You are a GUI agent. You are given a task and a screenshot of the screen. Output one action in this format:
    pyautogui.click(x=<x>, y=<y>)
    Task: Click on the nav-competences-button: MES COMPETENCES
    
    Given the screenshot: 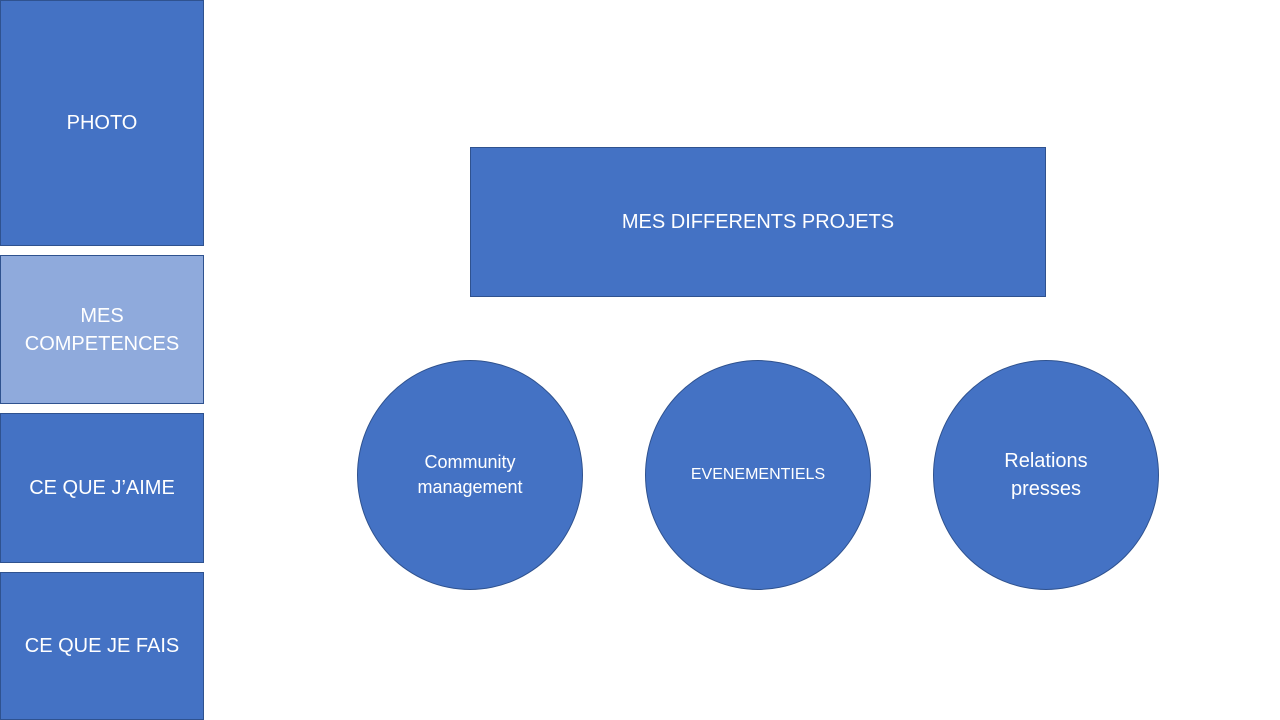 What is the action you would take?
    pyautogui.click(x=102, y=329)
    